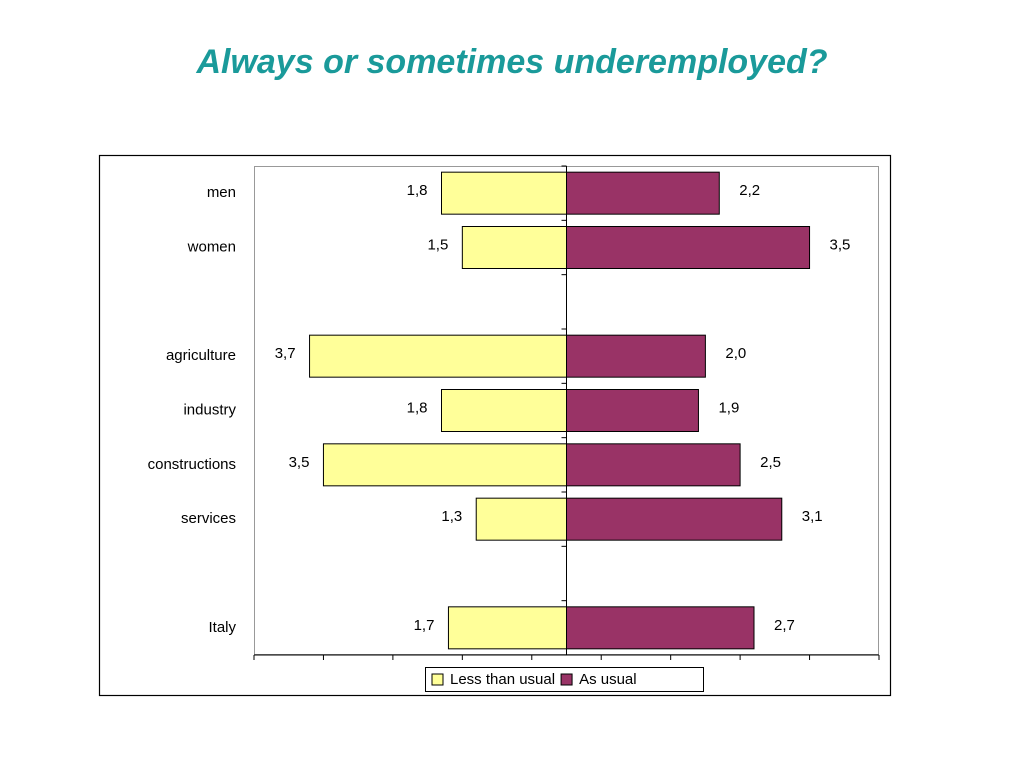 This screenshot has width=1024, height=768. I want to click on legend-label: Less than usual, so click(502, 679).